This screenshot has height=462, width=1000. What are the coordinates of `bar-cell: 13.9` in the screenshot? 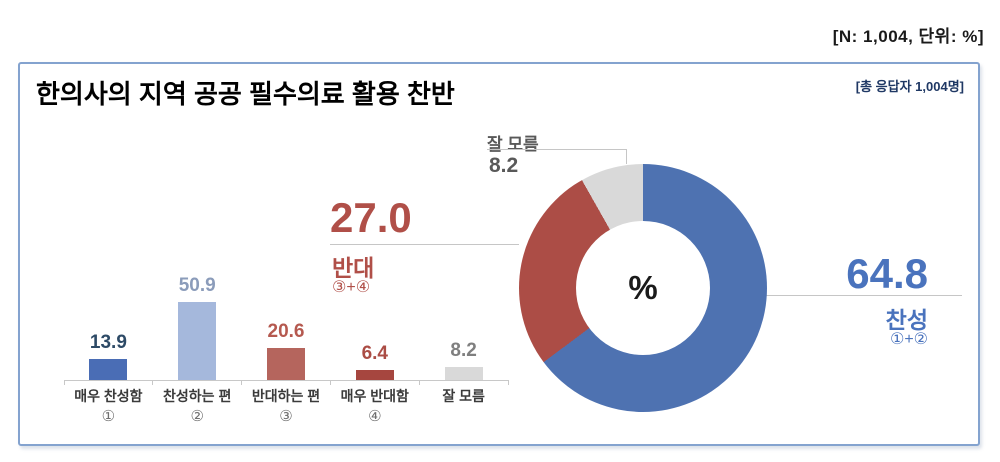 It's located at (108, 325).